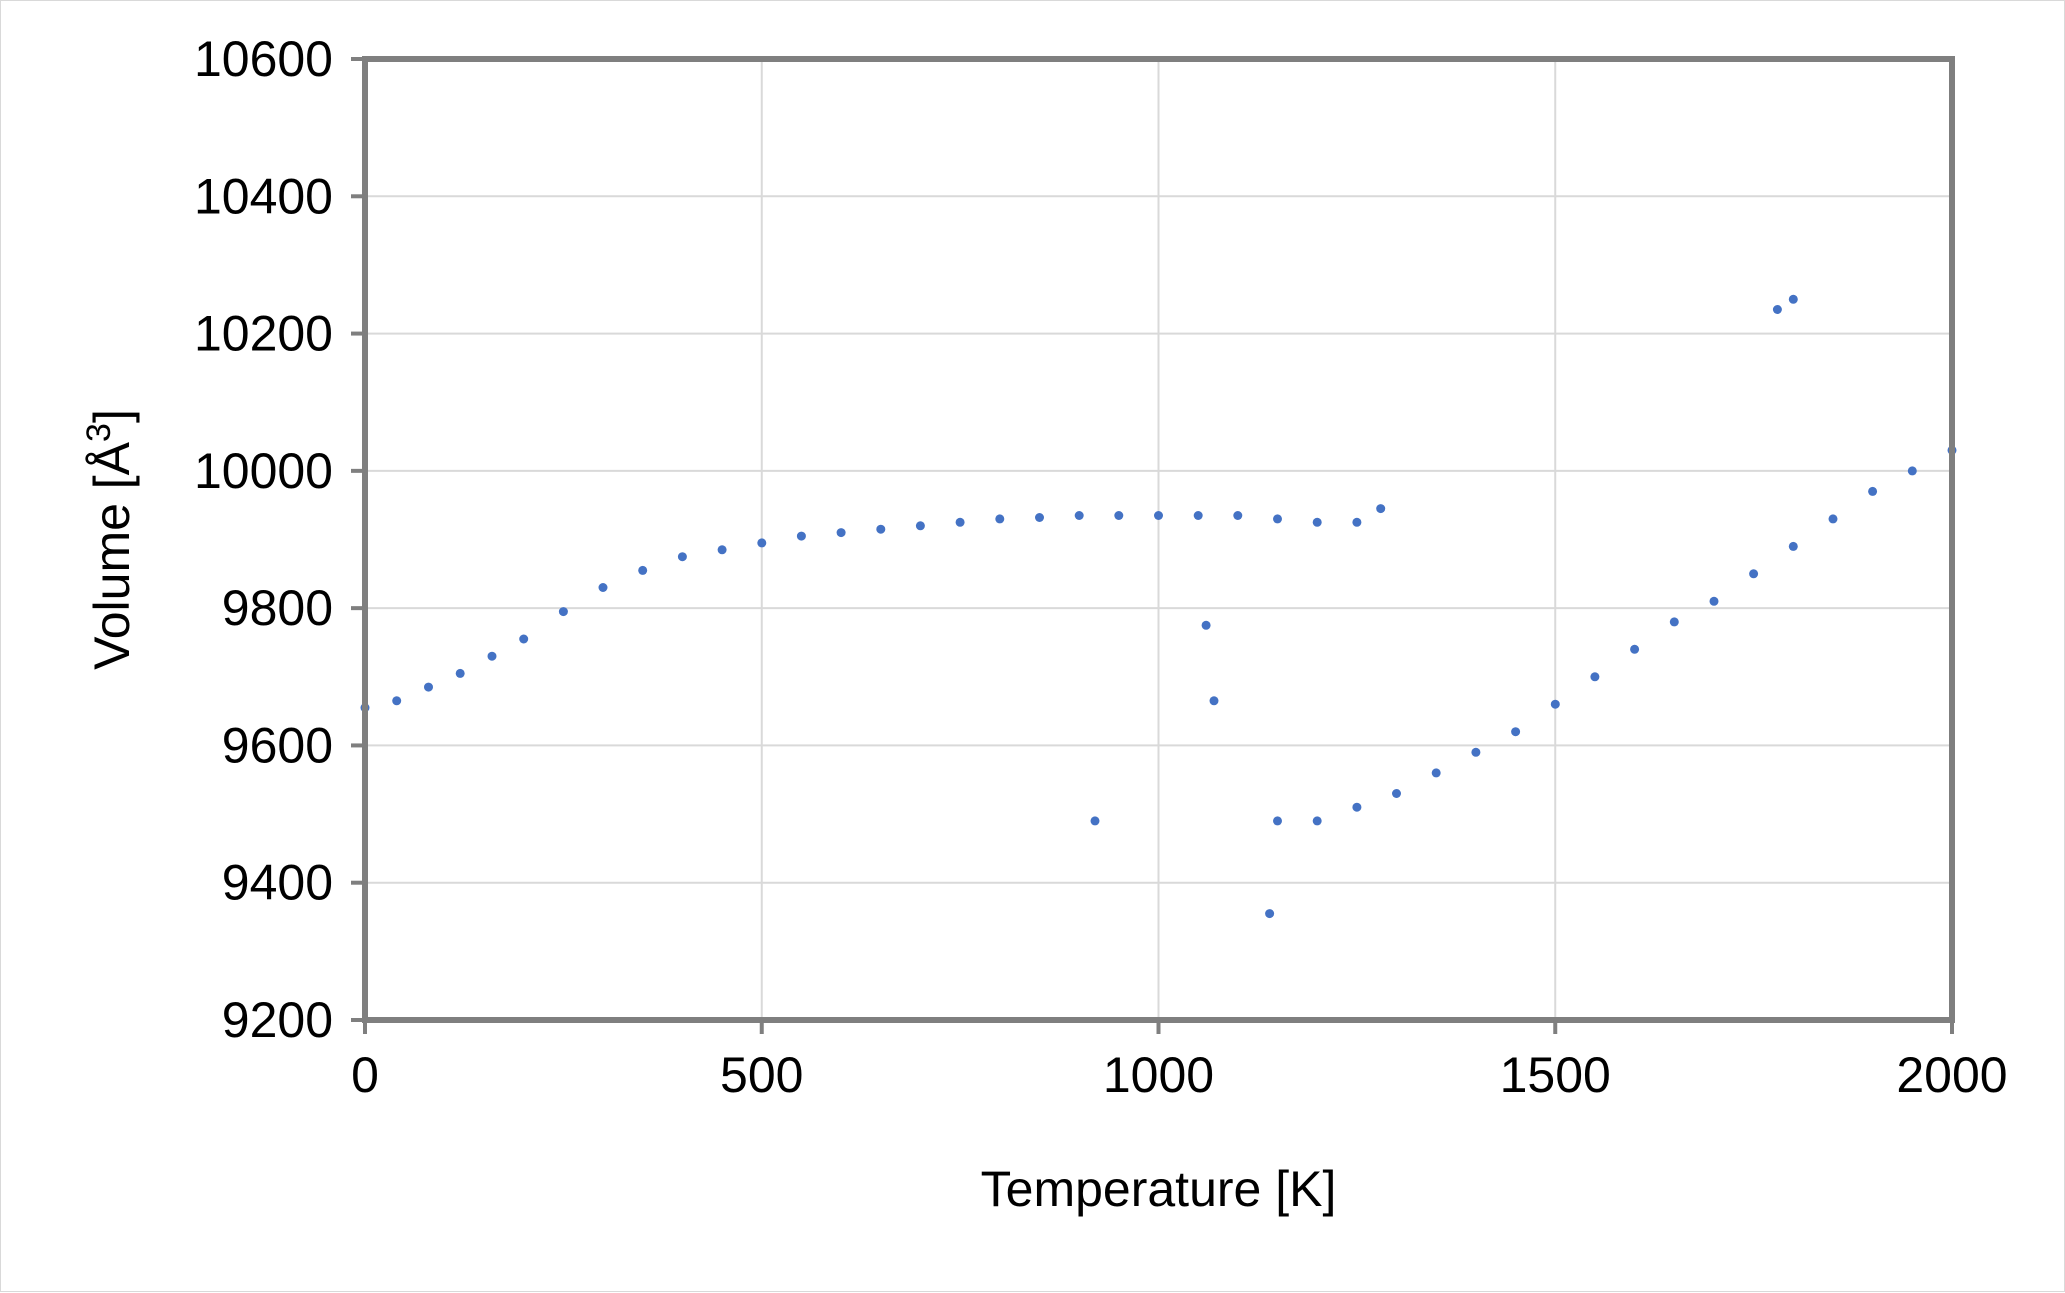 Image resolution: width=2065 pixels, height=1293 pixels. I want to click on y-tick-label: 9800, so click(277, 608).